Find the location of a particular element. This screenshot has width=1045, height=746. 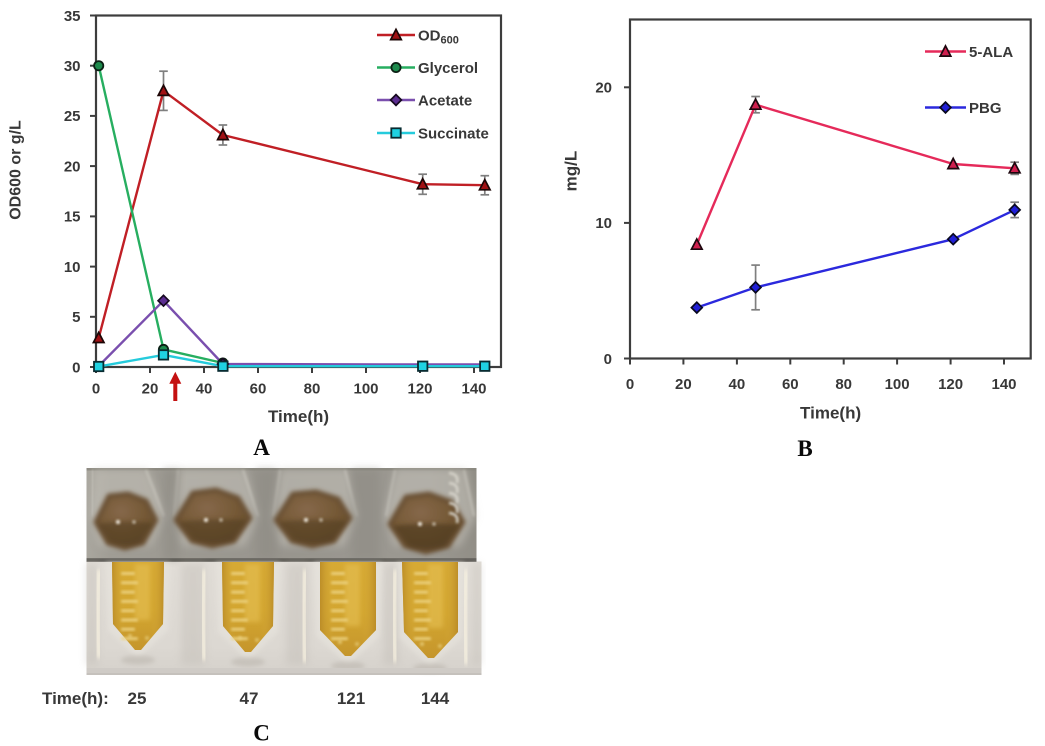

svg-text: Acetate is located at coordinates (445, 100).